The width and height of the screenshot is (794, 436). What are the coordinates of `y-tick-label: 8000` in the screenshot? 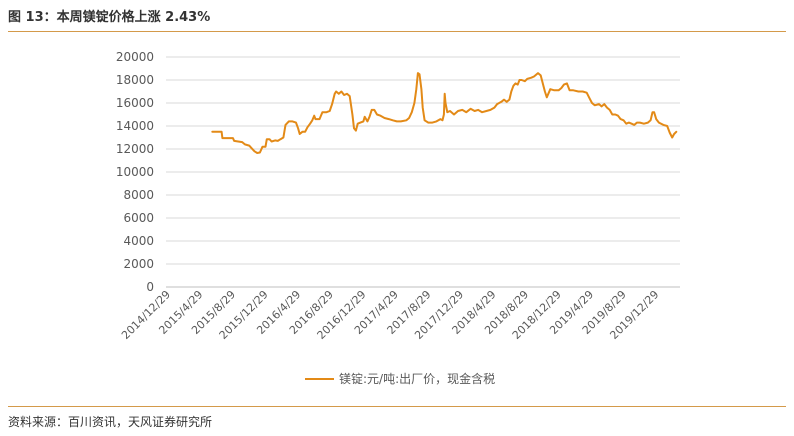 It's located at (138, 195).